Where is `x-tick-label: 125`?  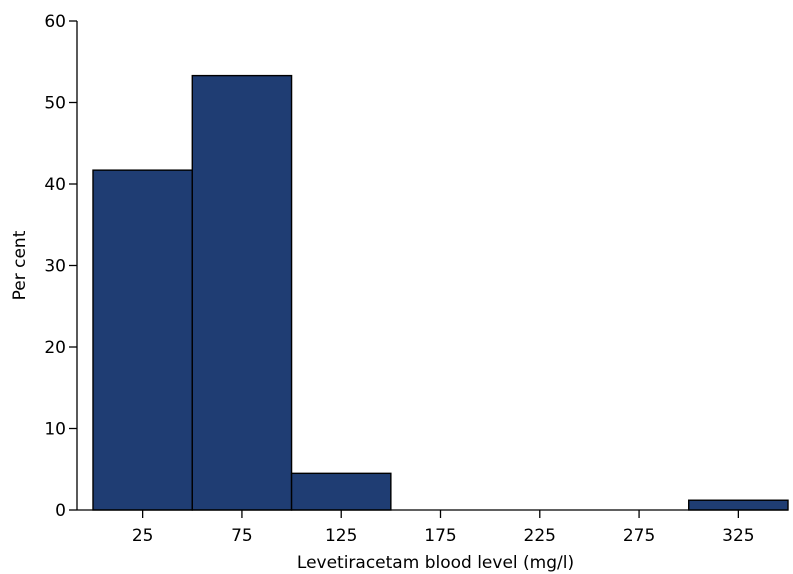 x-tick-label: 125 is located at coordinates (341, 536).